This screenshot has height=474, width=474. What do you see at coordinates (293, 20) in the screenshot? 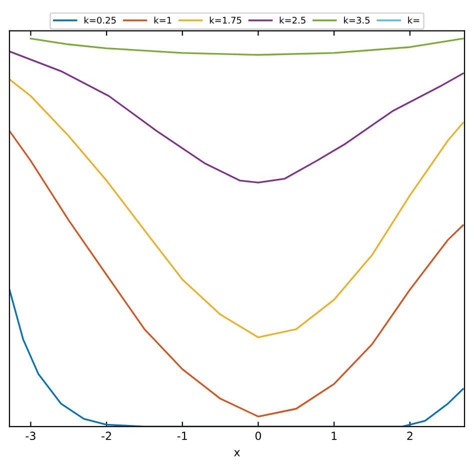
I see `legend-label: k=2.5` at bounding box center [293, 20].